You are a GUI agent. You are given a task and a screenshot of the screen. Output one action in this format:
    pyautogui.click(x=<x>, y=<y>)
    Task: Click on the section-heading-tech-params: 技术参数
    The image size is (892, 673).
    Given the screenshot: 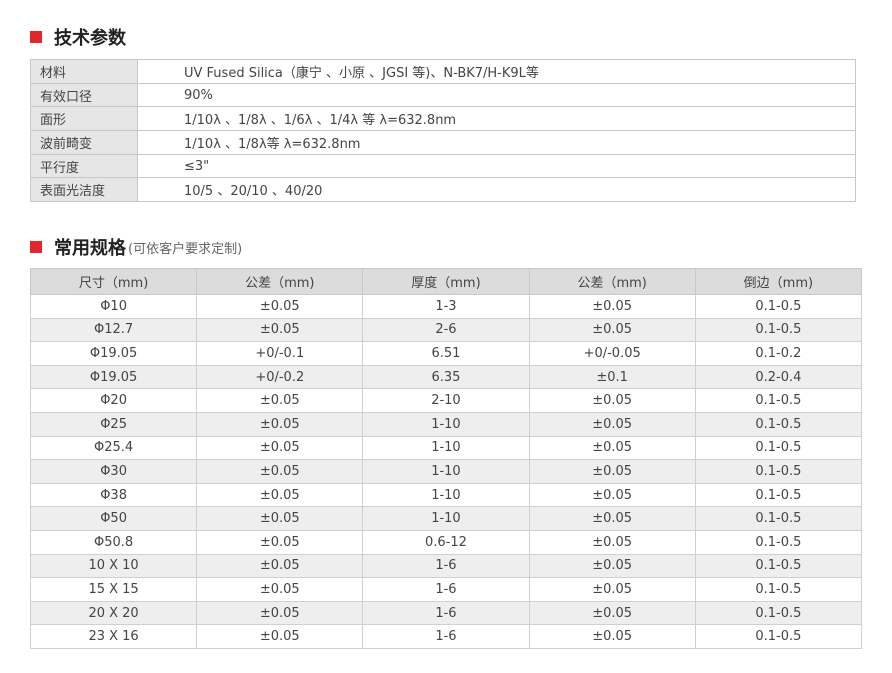 What is the action you would take?
    pyautogui.click(x=78, y=37)
    